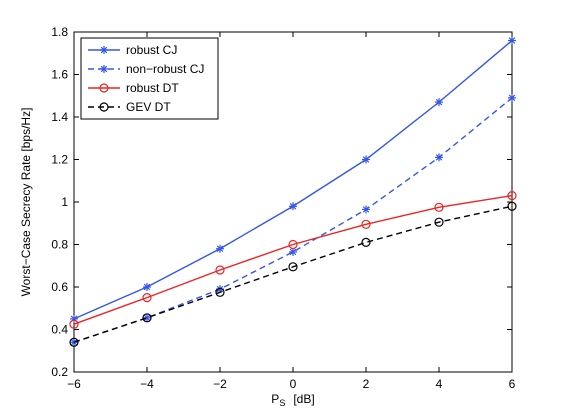 This screenshot has width=565, height=418. I want to click on y-tick-label: 1.8, so click(59, 32).